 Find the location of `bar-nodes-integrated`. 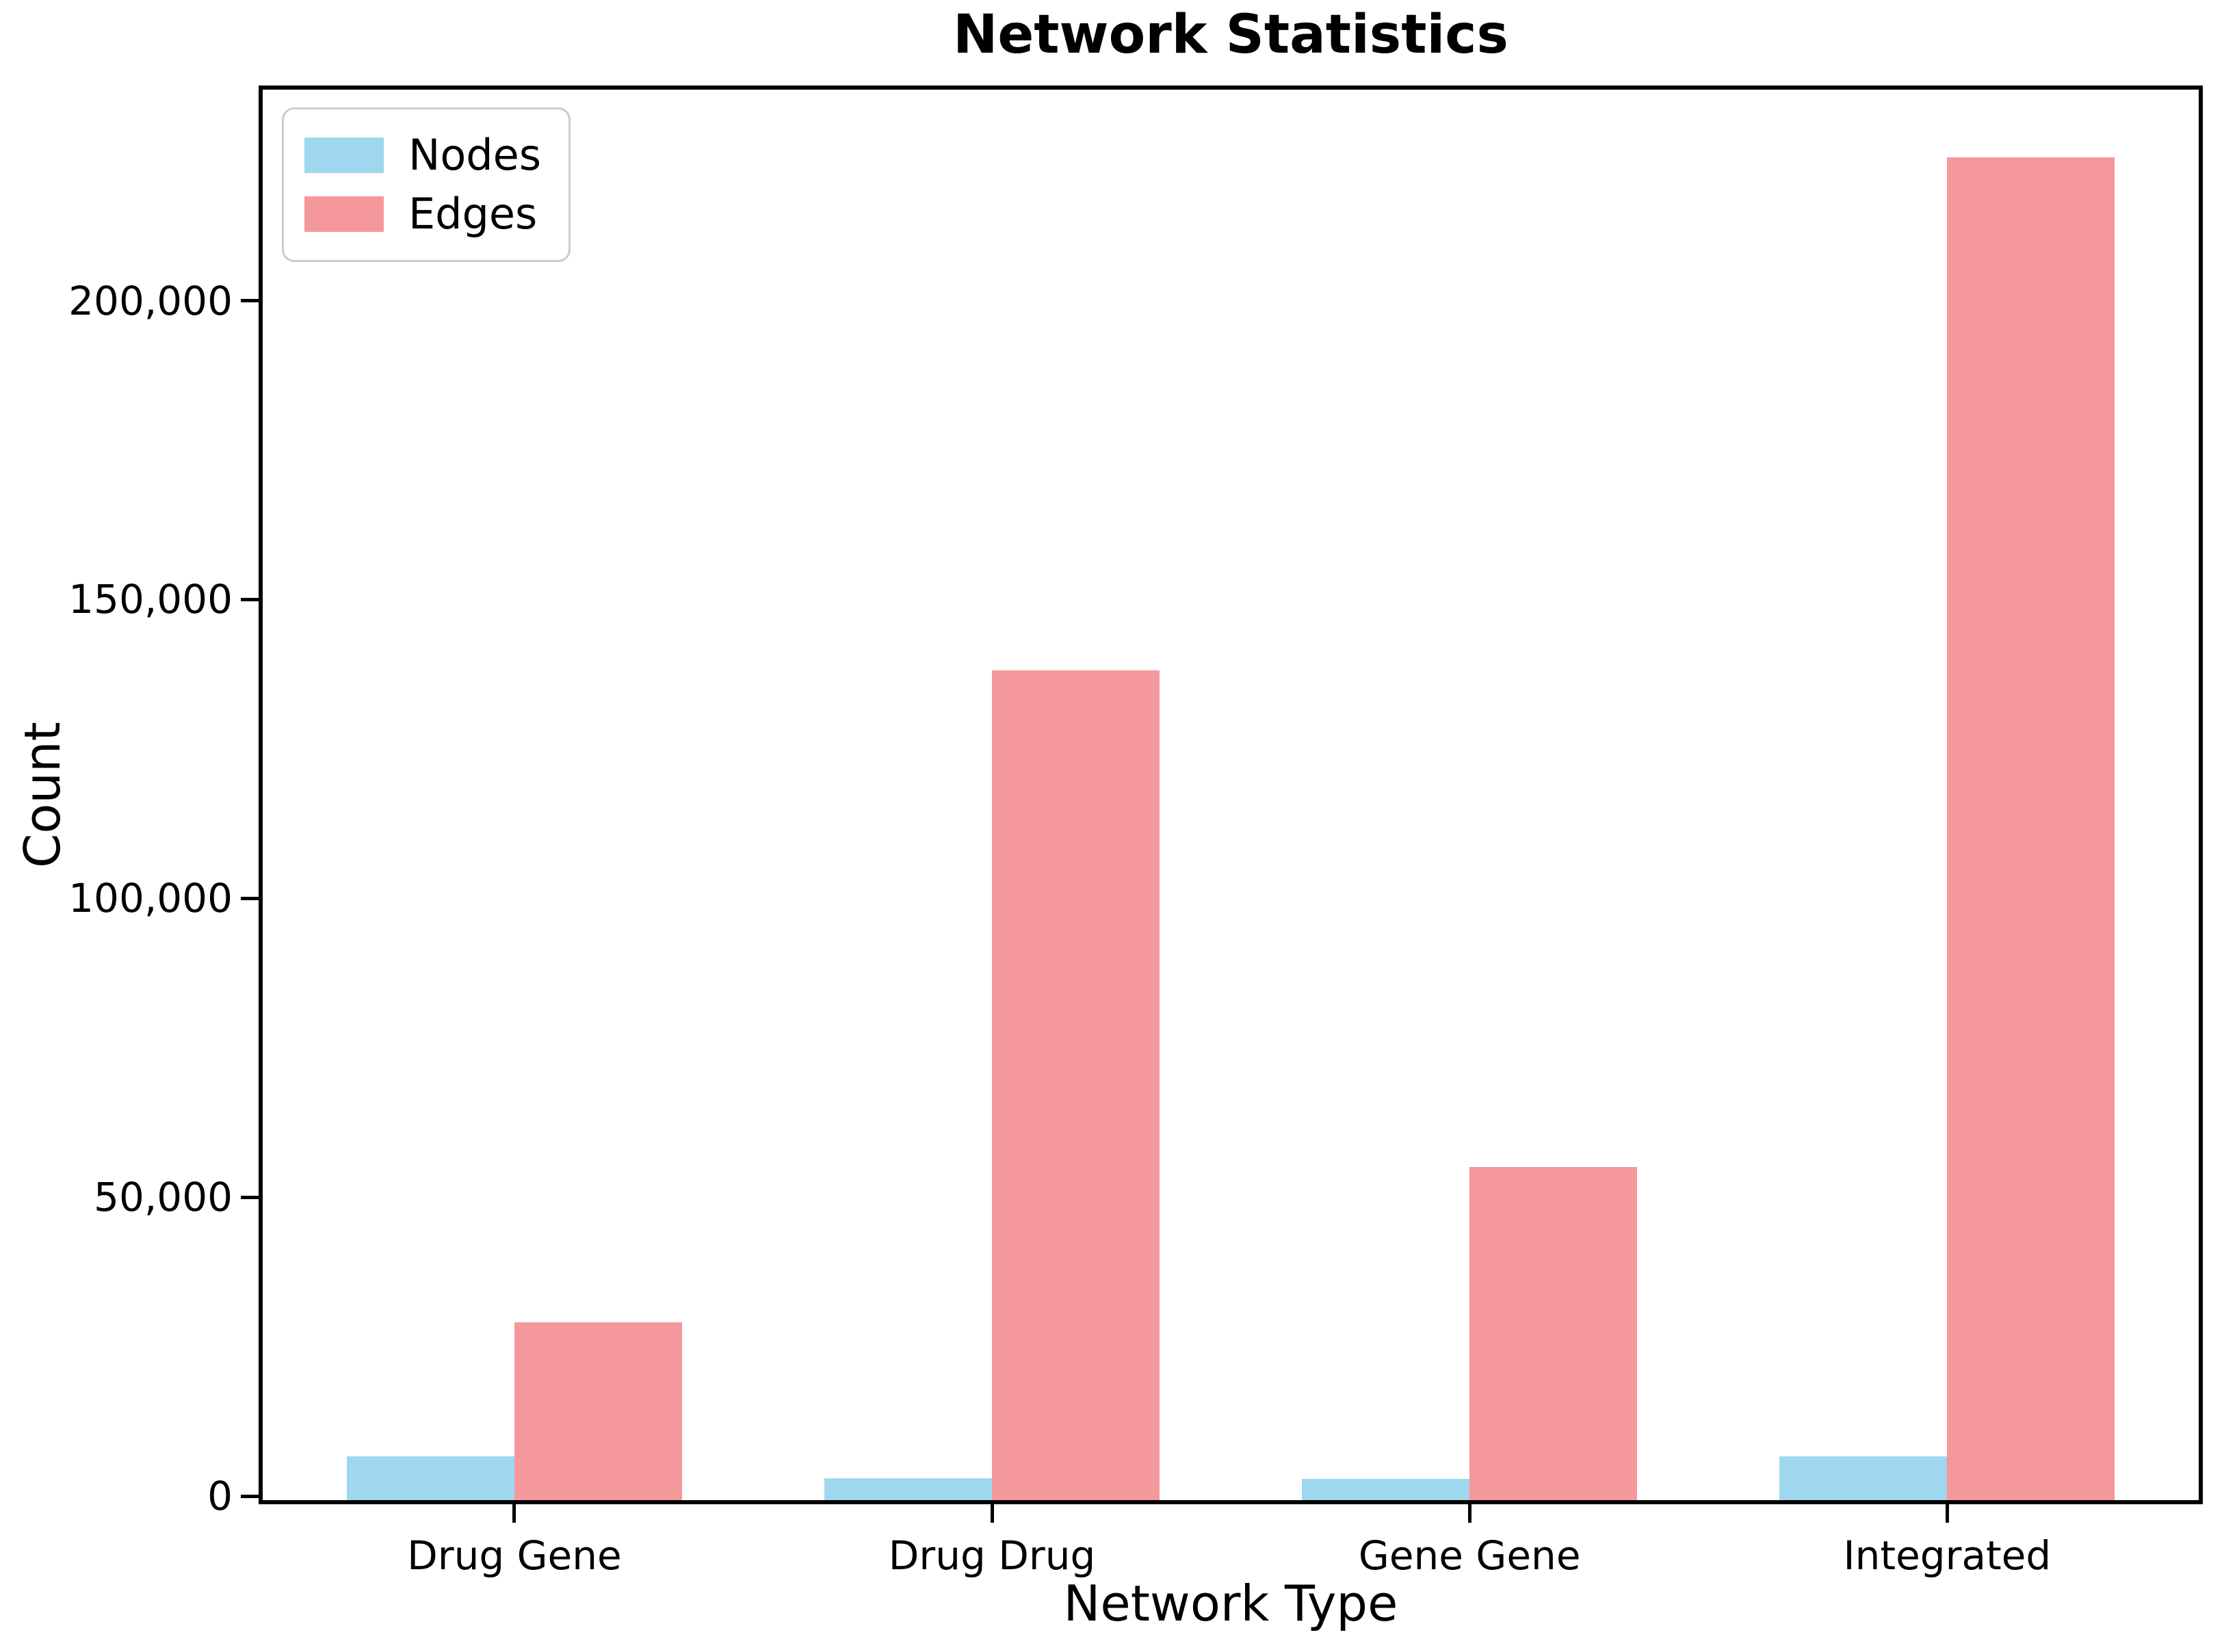

bar-nodes-integrated is located at coordinates (1863, 1478).